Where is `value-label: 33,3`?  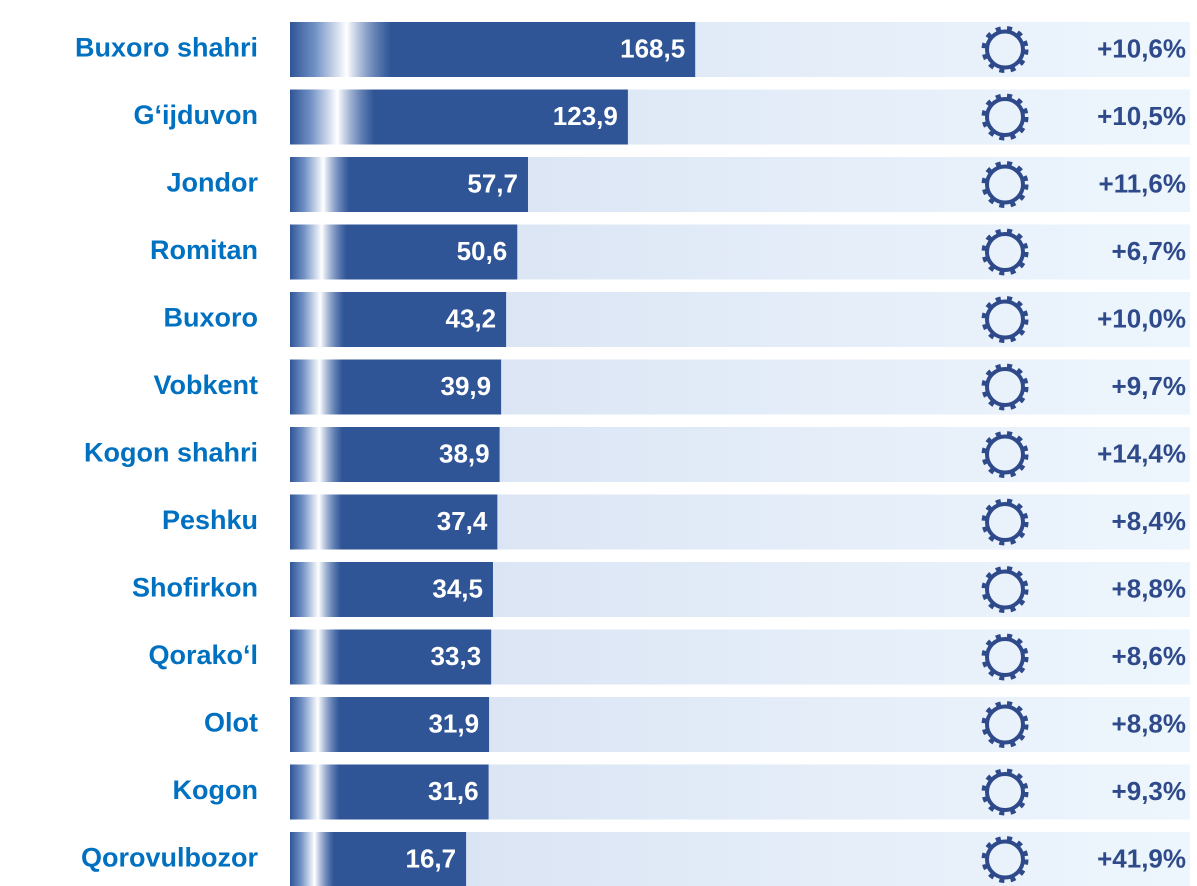
value-label: 33,3 is located at coordinates (456, 656).